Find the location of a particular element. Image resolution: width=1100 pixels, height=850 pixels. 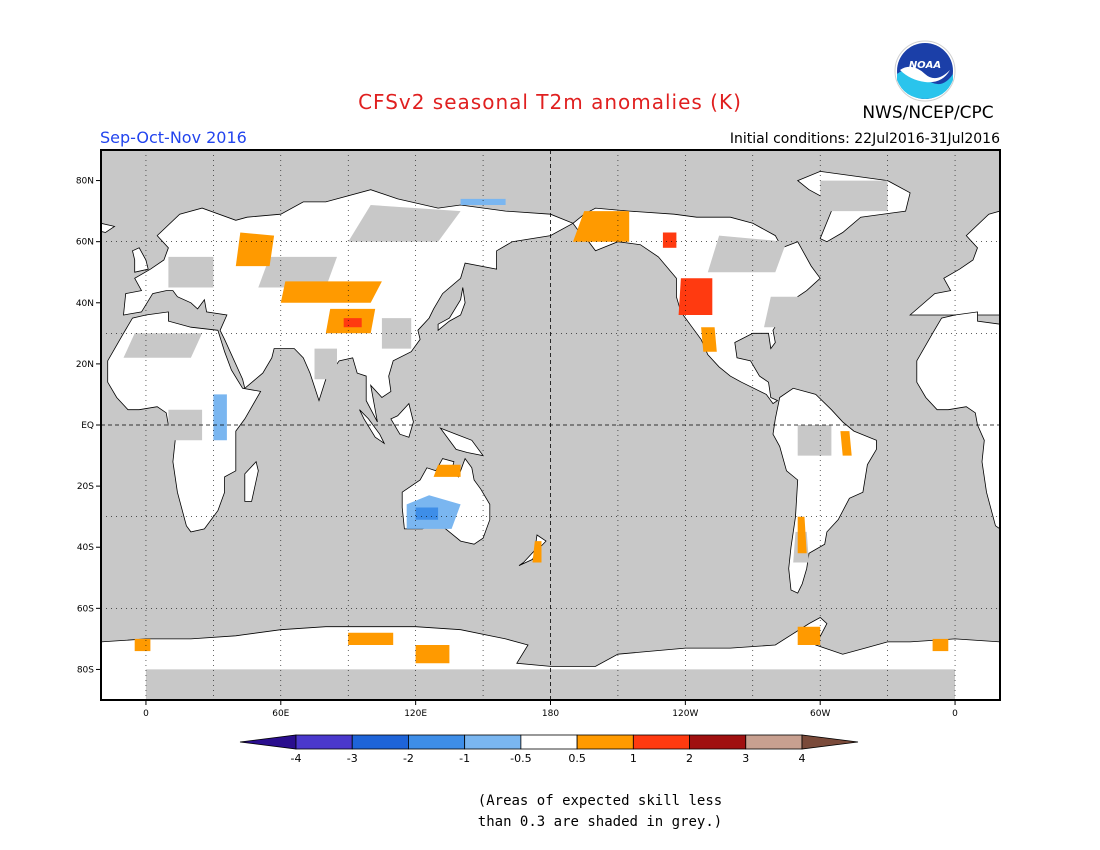

anomaly-australia-cold-core is located at coordinates (427, 513).